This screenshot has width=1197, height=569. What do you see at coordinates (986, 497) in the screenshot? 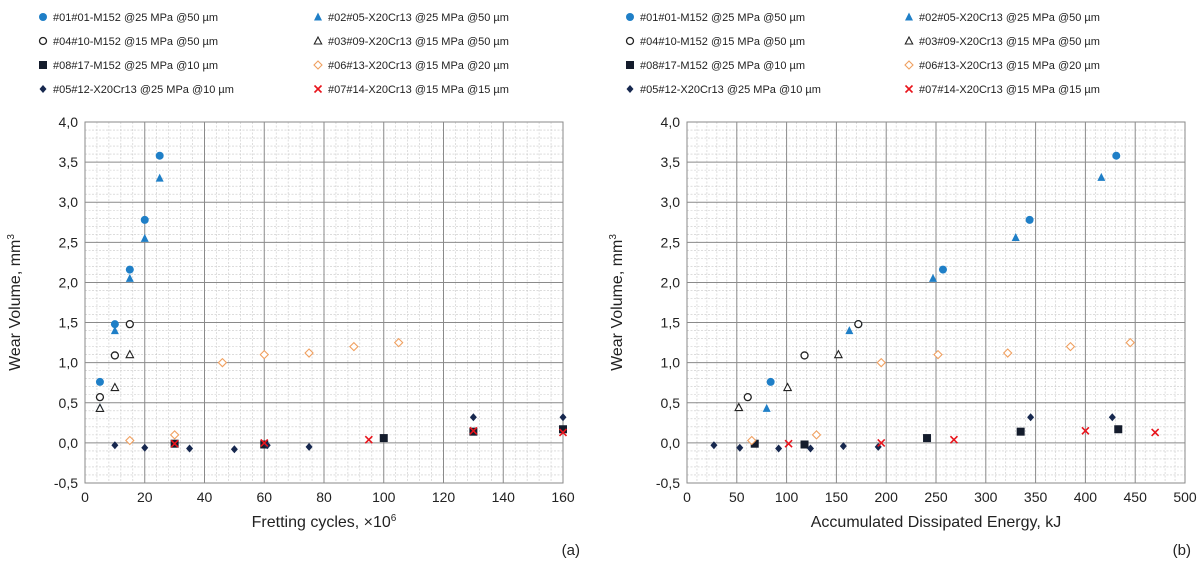
I see `x-tick-label: 300` at bounding box center [986, 497].